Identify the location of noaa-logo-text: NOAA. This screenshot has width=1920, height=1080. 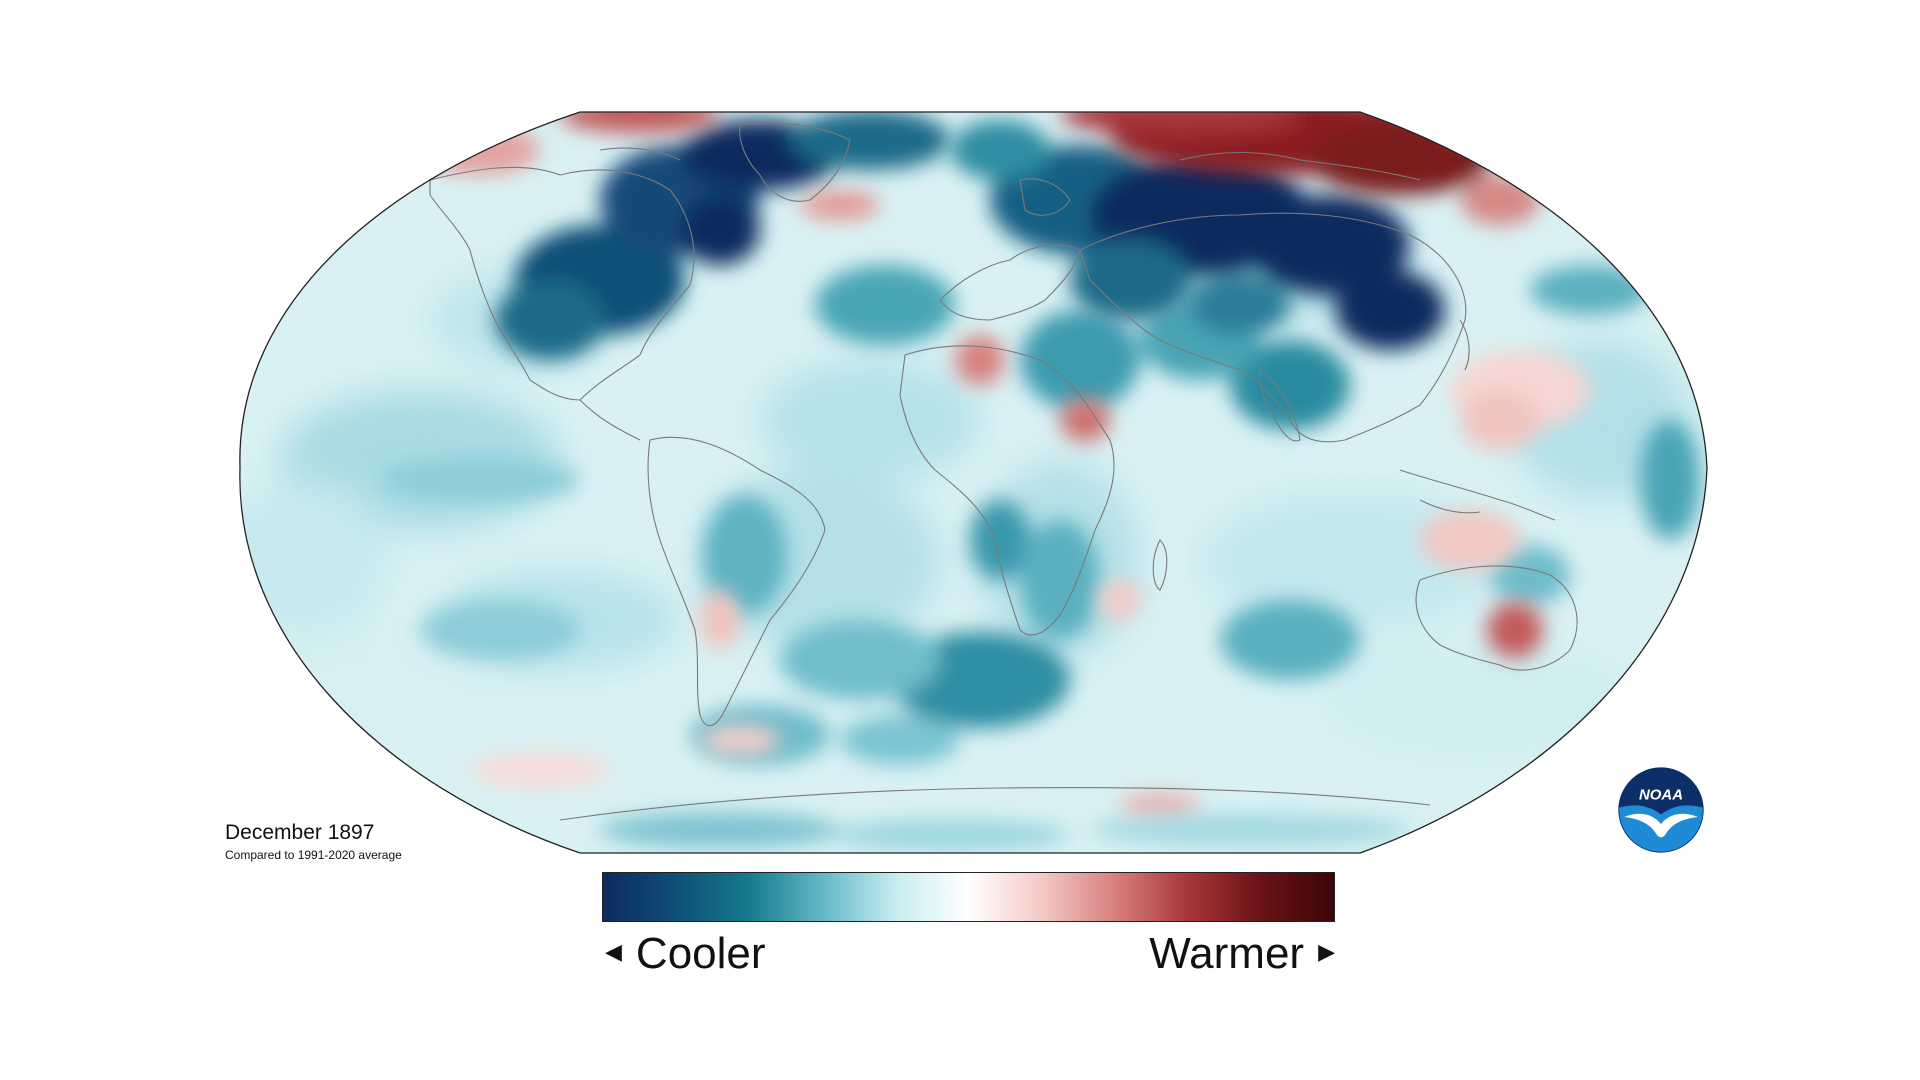
(1661, 794).